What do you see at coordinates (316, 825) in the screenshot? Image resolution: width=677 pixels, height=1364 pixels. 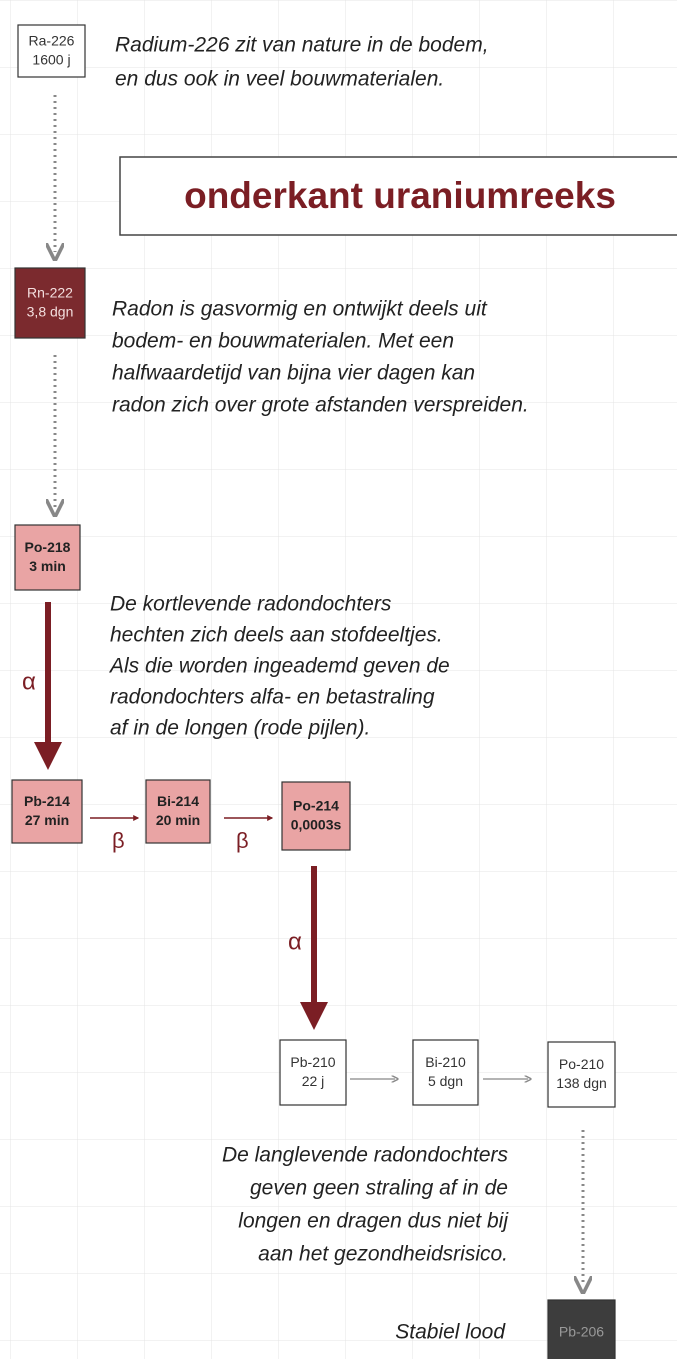 I see `nuclide-halflife: 0,0003s` at bounding box center [316, 825].